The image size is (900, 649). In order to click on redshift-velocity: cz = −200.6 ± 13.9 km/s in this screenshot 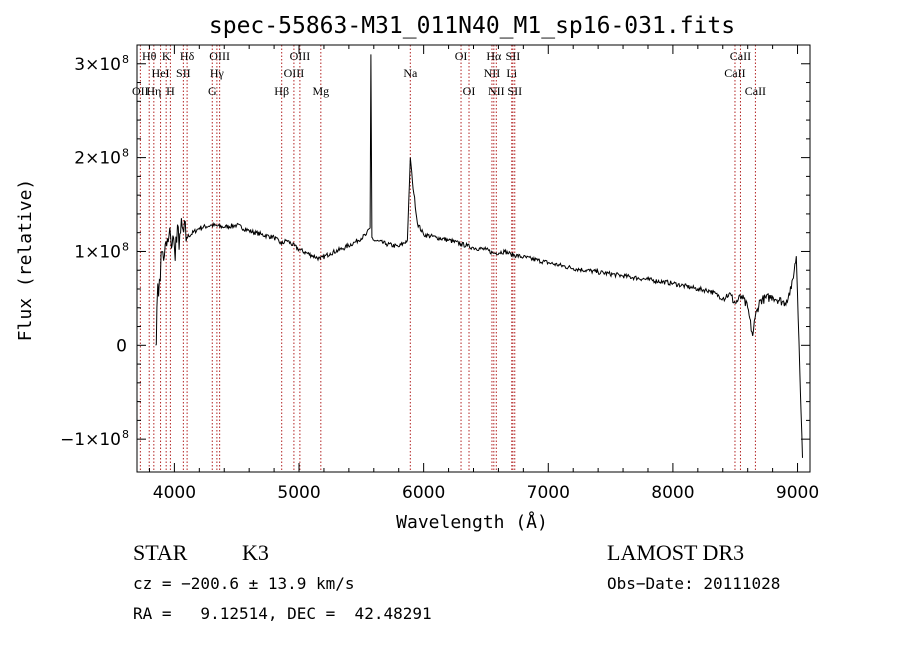, I will do `click(244, 583)`.